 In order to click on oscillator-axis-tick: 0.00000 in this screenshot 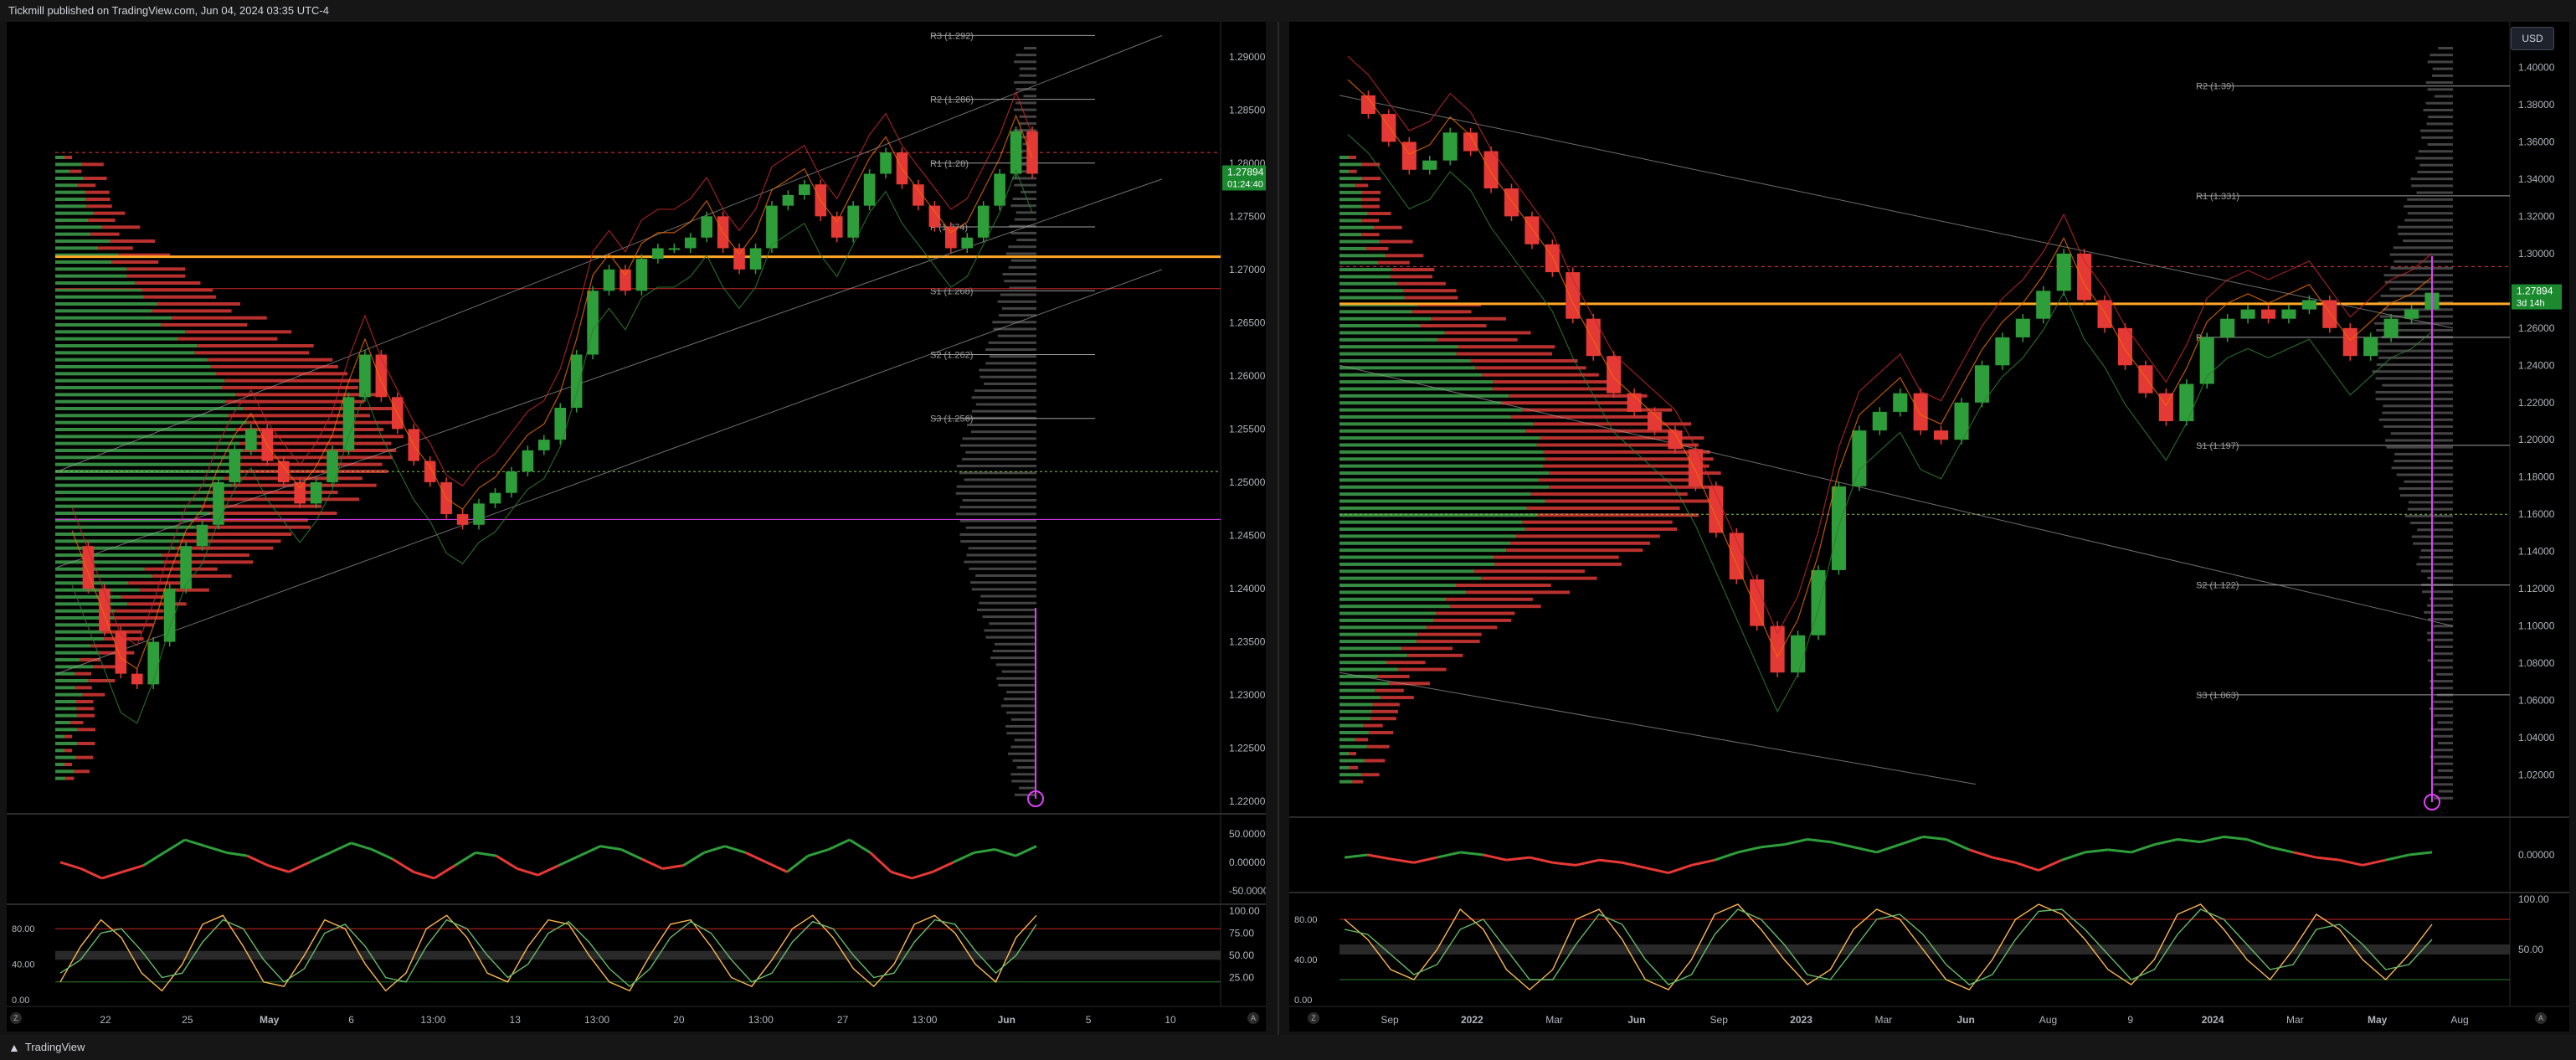, I will do `click(2537, 855)`.